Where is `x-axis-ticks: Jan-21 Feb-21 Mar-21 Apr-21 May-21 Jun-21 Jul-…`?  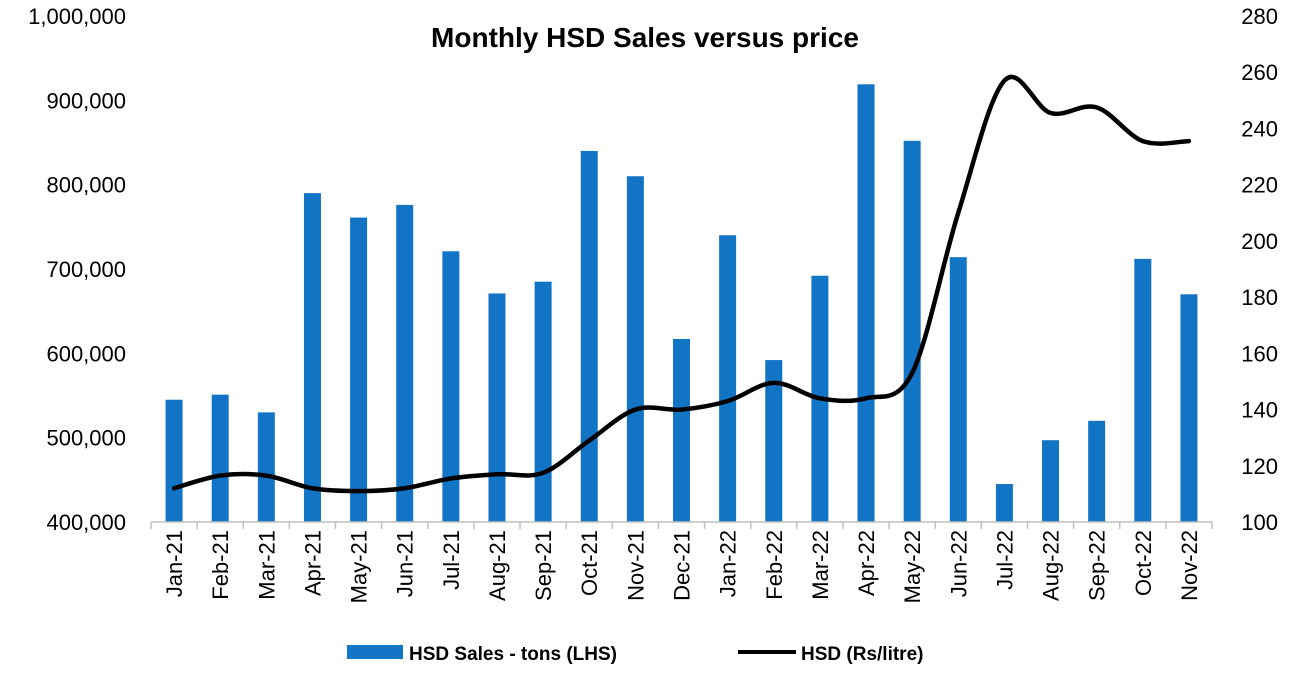 x-axis-ticks: Jan-21 Feb-21 Mar-21 Apr-21 May-21 Jun-21 Jul-… is located at coordinates (681, 562).